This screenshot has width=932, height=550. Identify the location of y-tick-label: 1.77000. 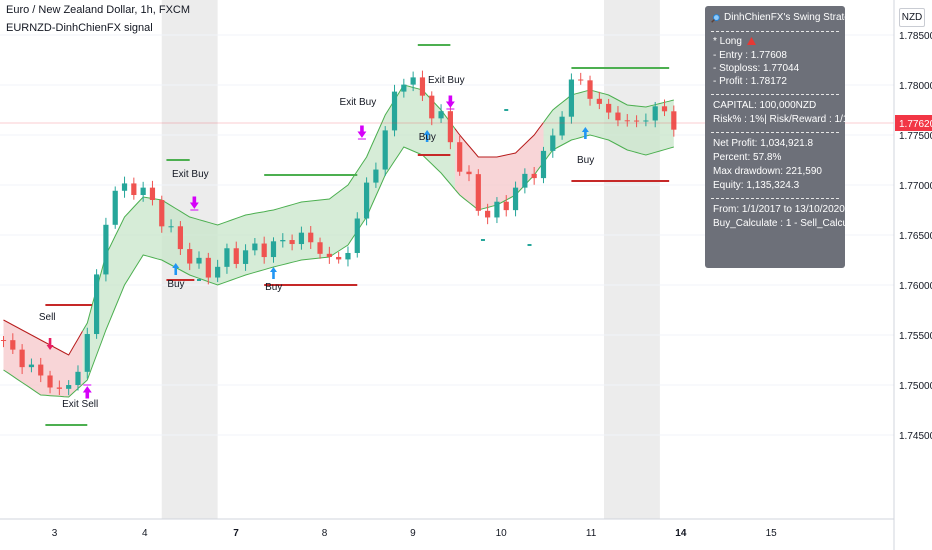
(915, 186).